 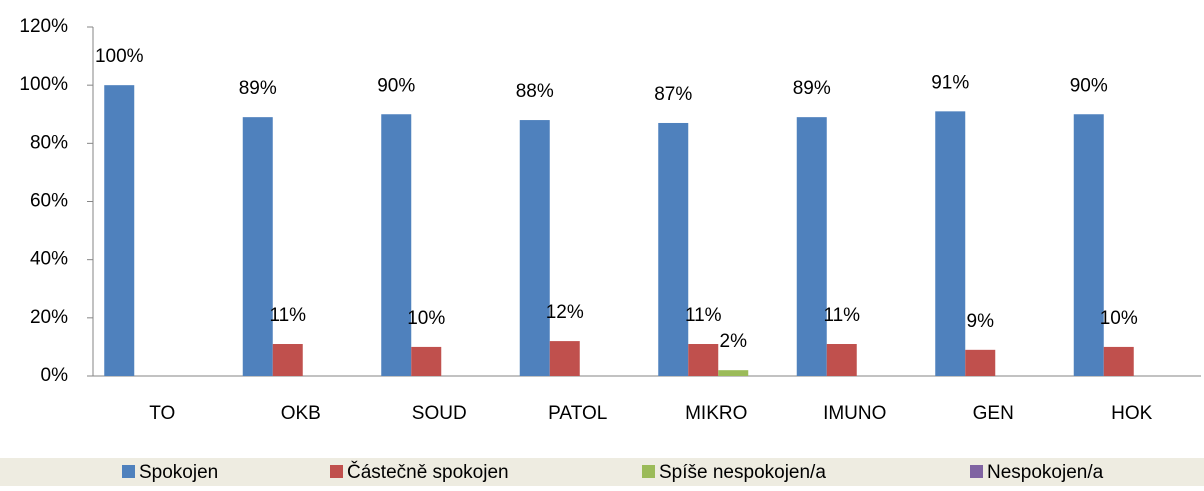 What do you see at coordinates (301, 413) in the screenshot?
I see `x-tick-label: OKB` at bounding box center [301, 413].